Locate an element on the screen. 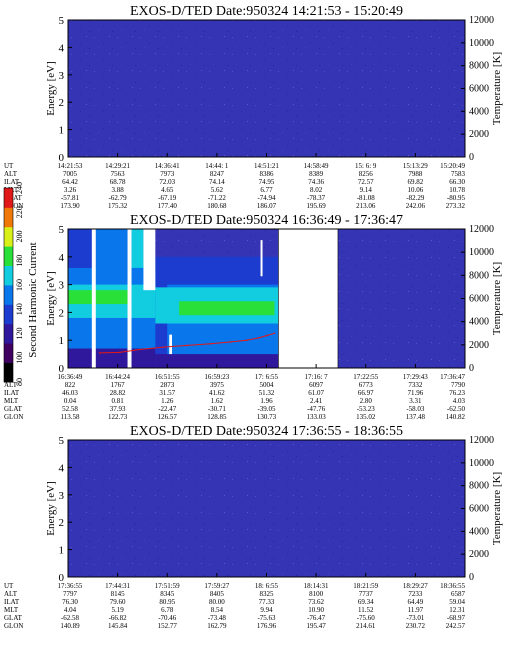 Image resolution: width=505 pixels, height=649 pixels. ephemeris-value: 213.06 is located at coordinates (366, 206).